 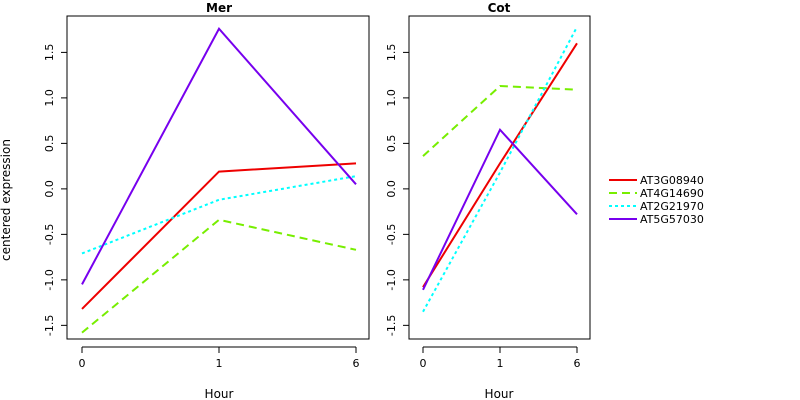 I want to click on legend-label: AT4G14690, so click(x=672, y=193).